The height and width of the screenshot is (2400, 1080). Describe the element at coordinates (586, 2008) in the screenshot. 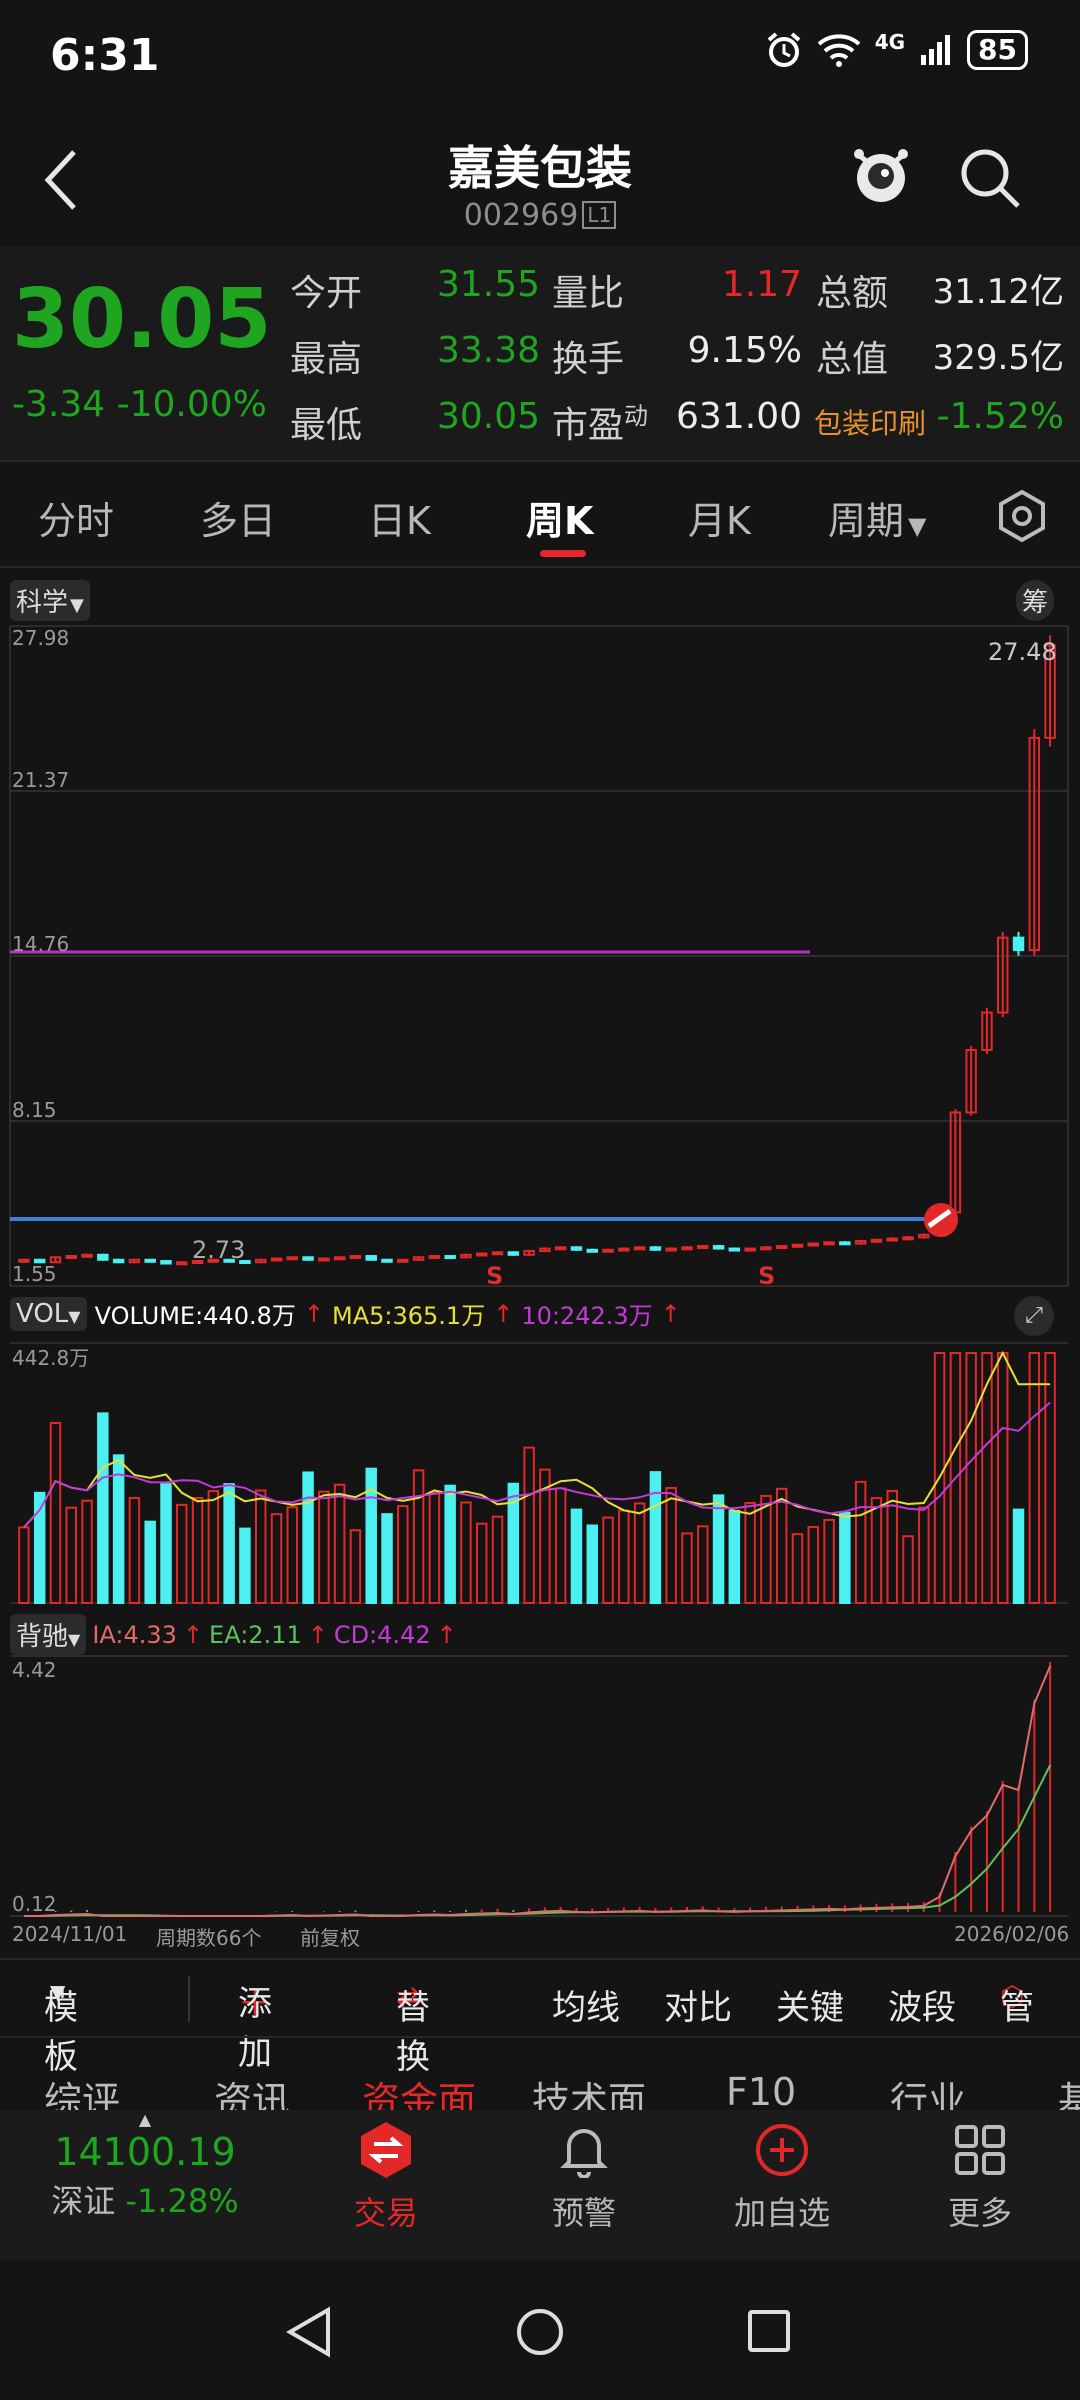

I see `ma-button: 均线` at that location.